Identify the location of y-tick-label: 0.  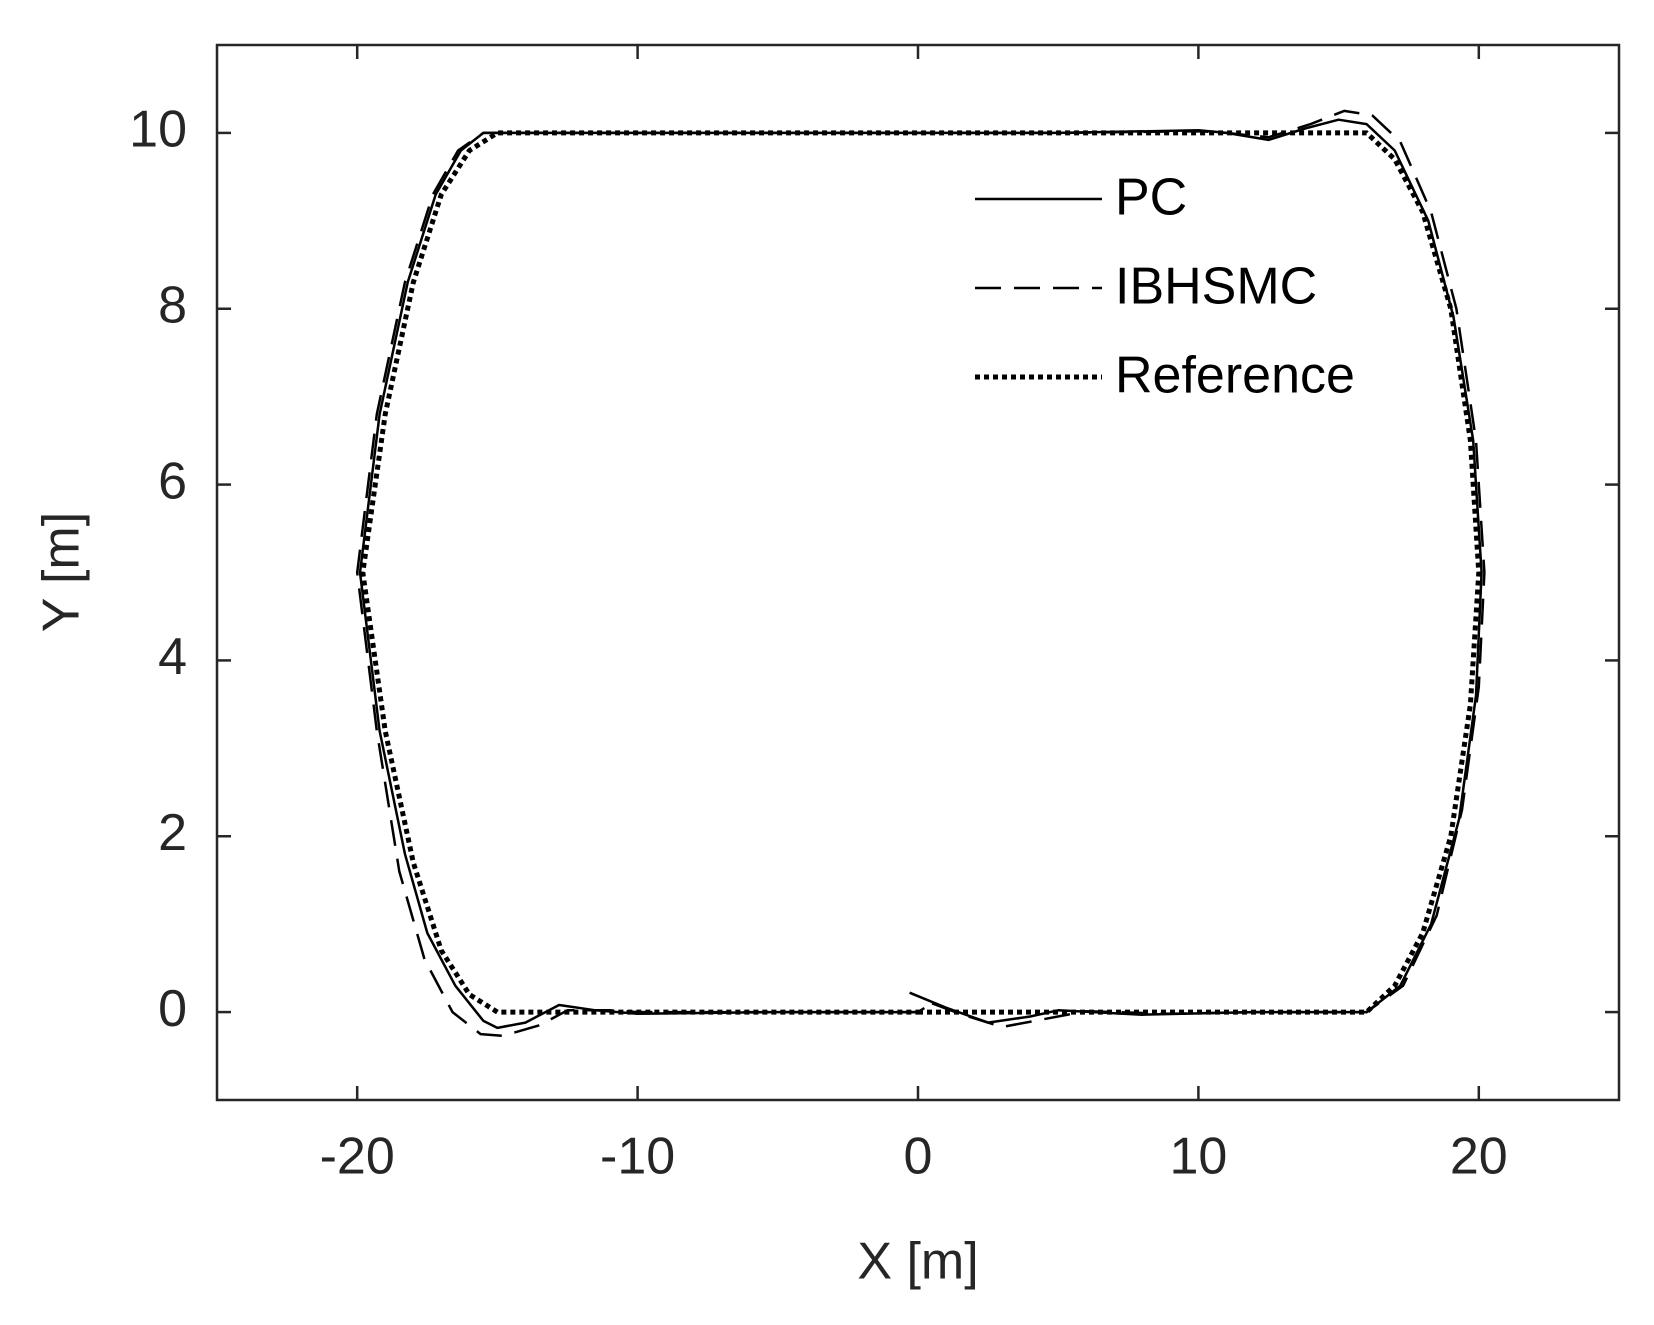
(172, 1009).